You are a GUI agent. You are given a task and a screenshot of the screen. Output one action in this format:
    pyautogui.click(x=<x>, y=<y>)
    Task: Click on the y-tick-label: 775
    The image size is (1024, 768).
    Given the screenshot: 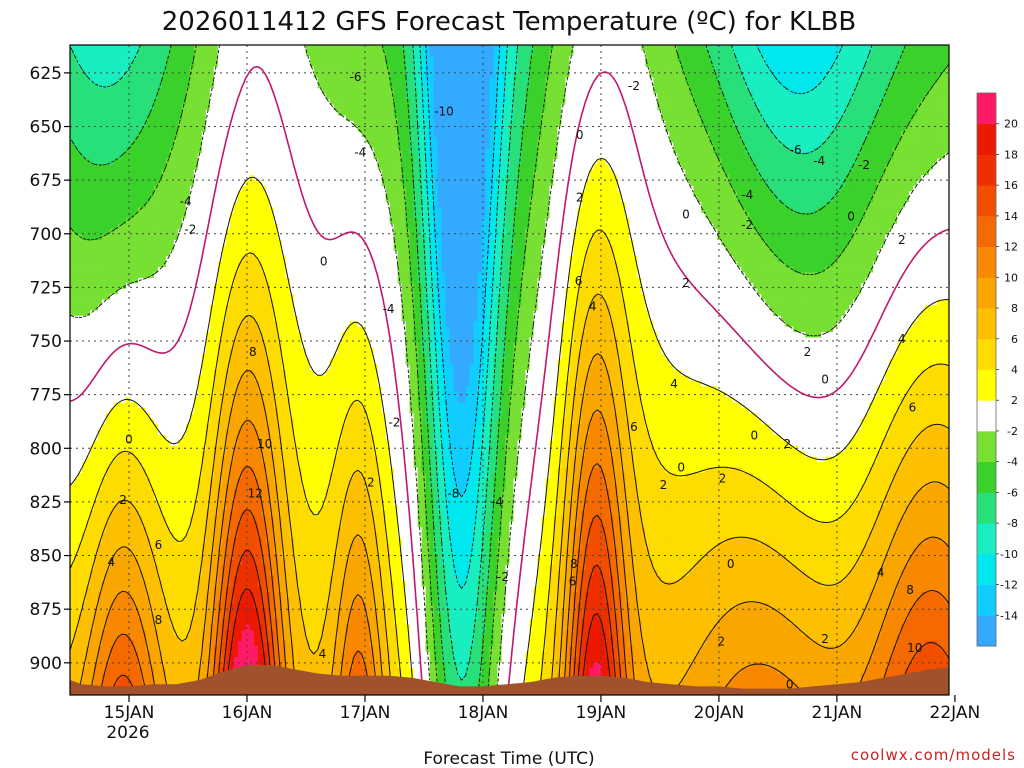 What is the action you would take?
    pyautogui.click(x=46, y=396)
    